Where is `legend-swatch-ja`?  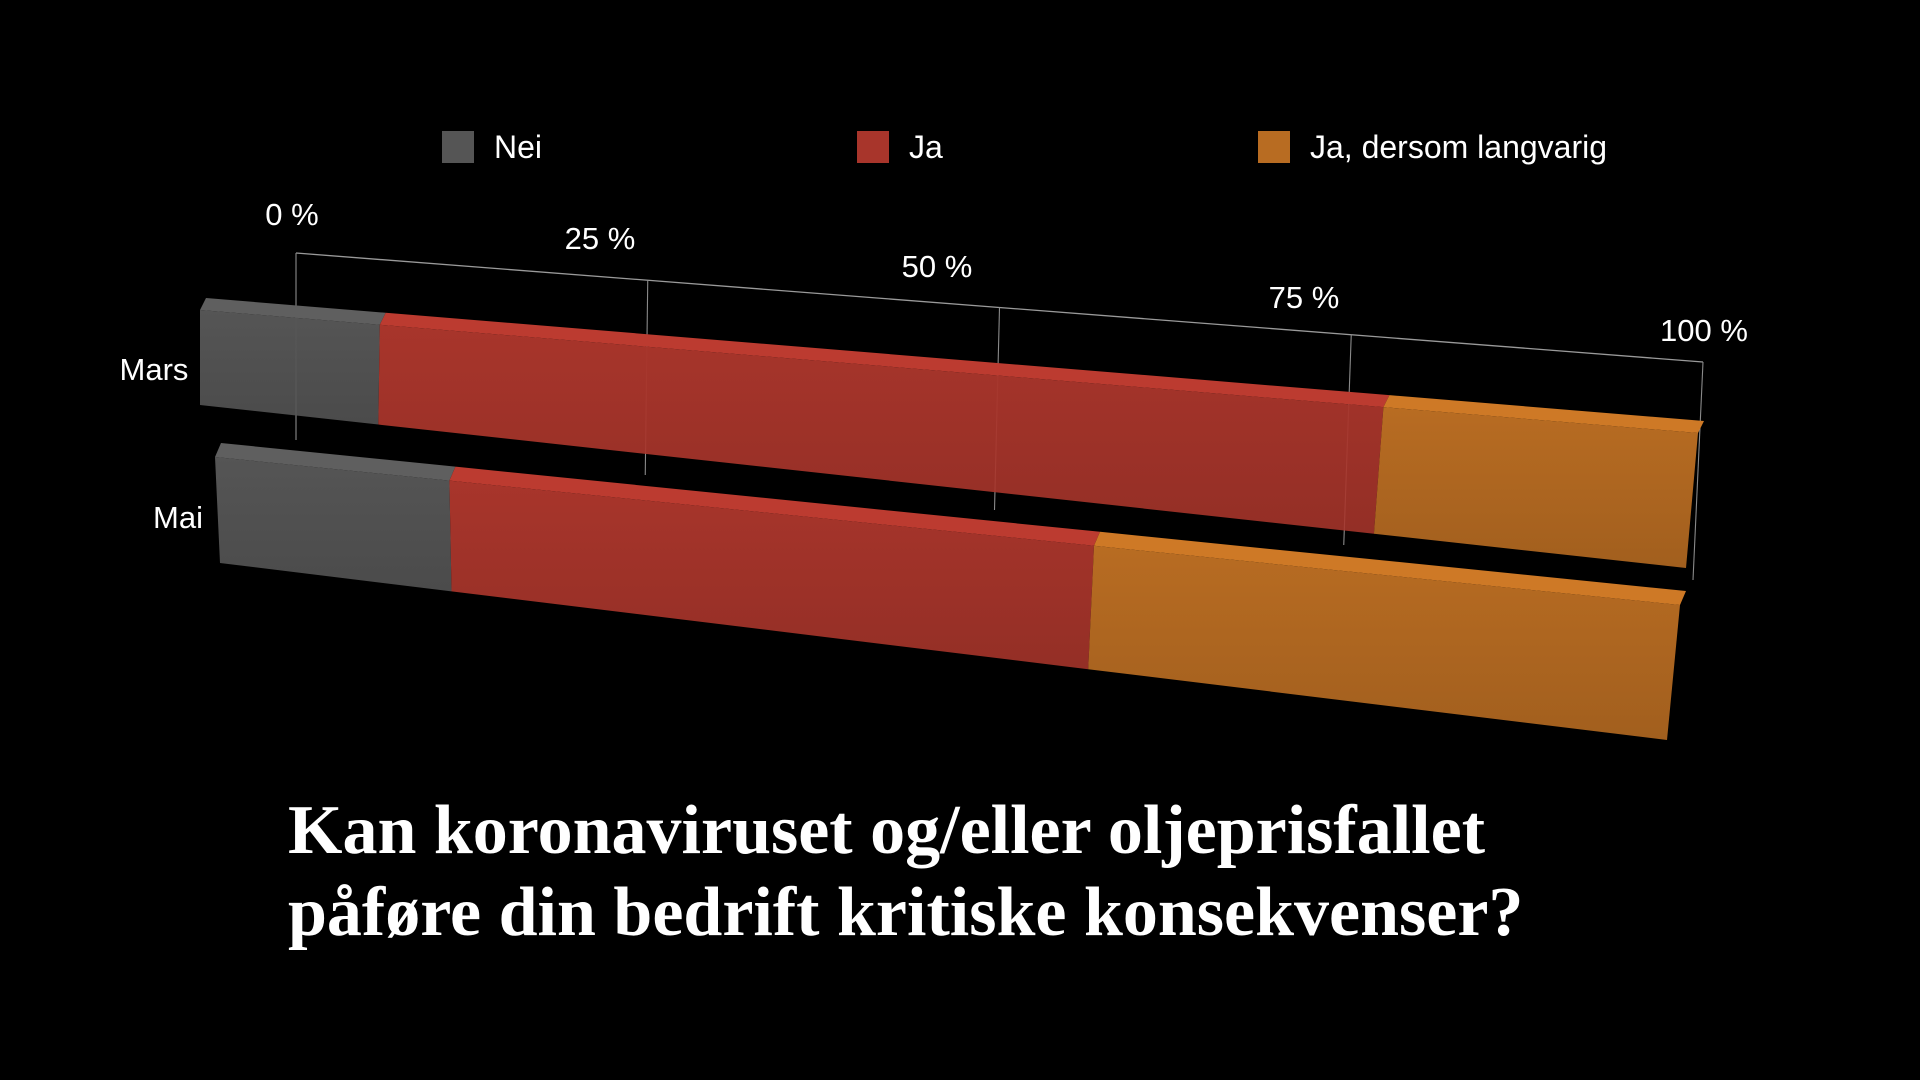
legend-swatch-ja is located at coordinates (873, 147).